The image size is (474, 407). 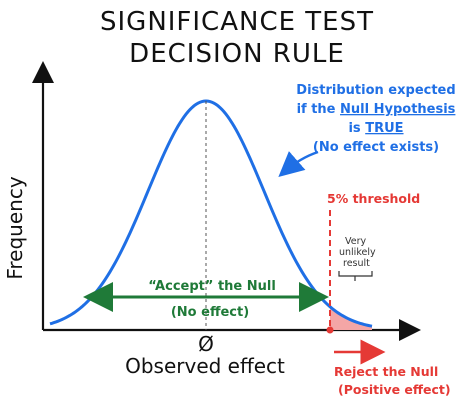 I want to click on accept-label: “Accept” the Null, so click(x=212, y=286).